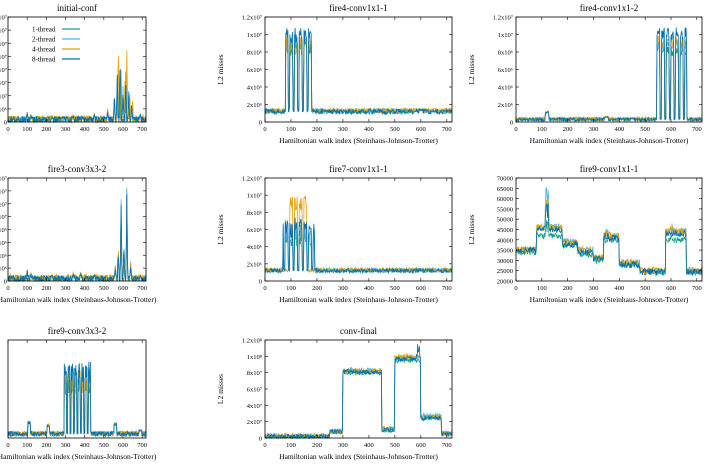 This screenshot has width=718, height=471. I want to click on y-tick-label: 70000, so click(505, 179).